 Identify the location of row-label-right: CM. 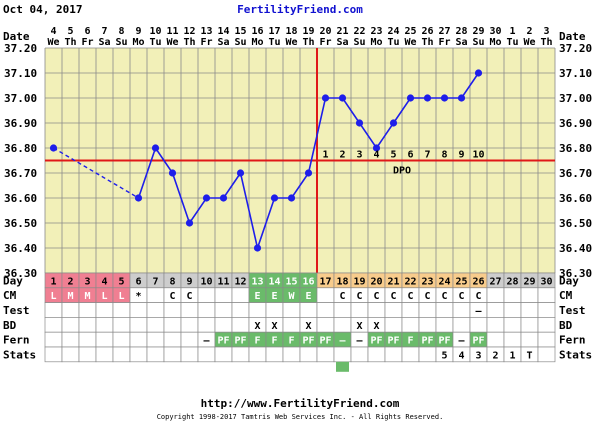
(566, 295).